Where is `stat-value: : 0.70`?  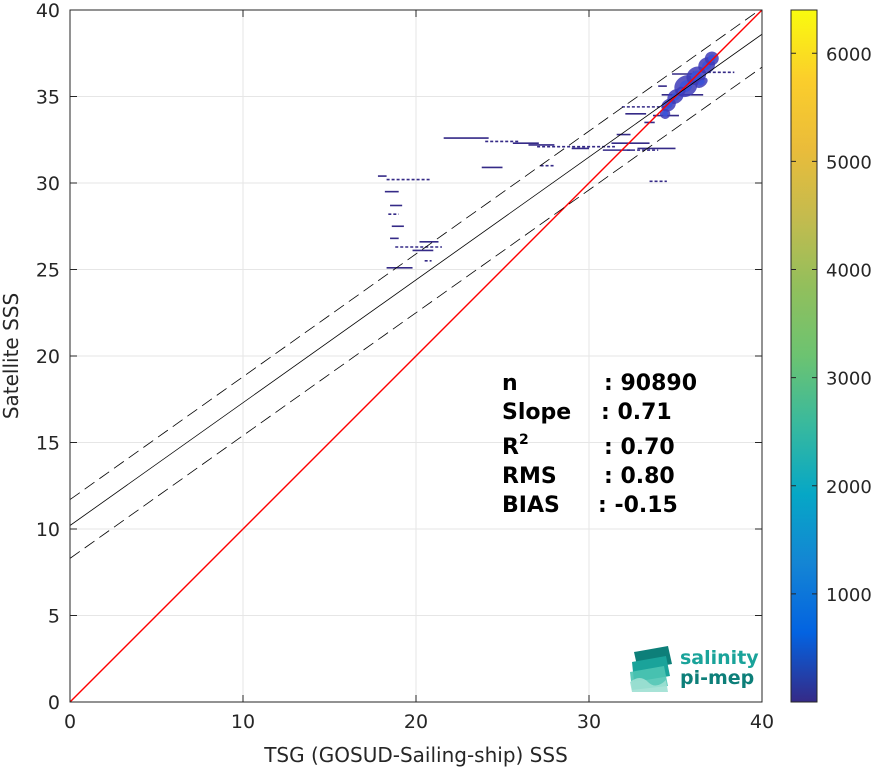 stat-value: : 0.70 is located at coordinates (639, 447).